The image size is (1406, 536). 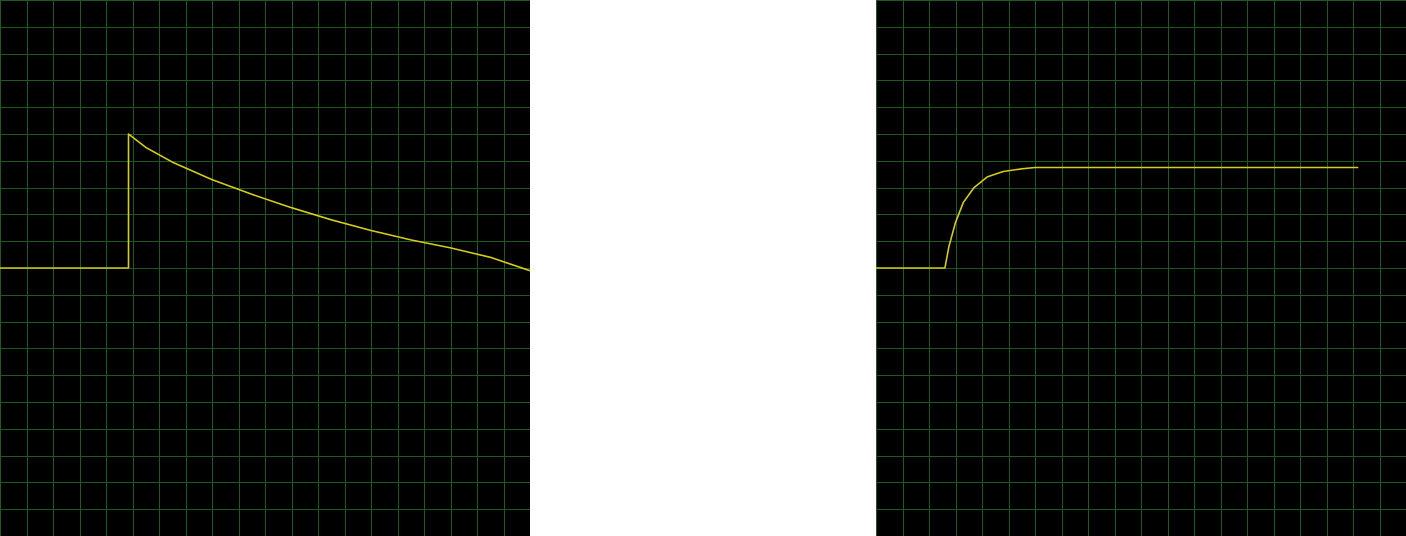 What do you see at coordinates (265, 202) in the screenshot?
I see `left-trace-line` at bounding box center [265, 202].